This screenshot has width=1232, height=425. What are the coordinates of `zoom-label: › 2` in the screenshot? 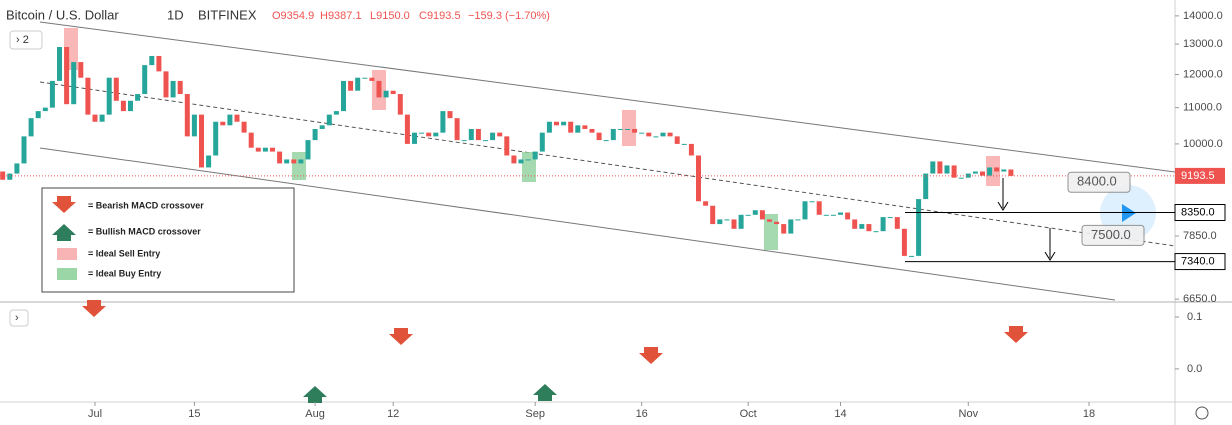 It's located at (22, 40).